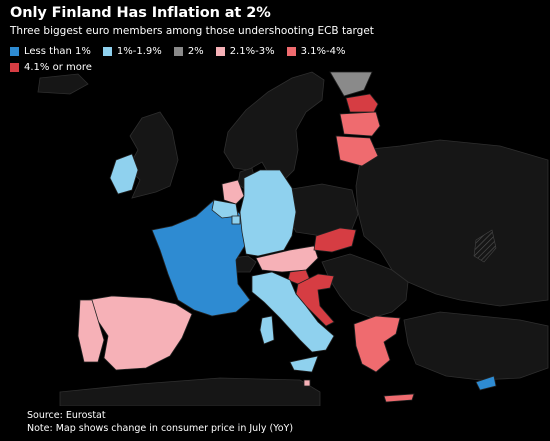 This screenshot has height=441, width=550. What do you see at coordinates (252, 51) in the screenshot?
I see `legend-label: 2.1%-3%` at bounding box center [252, 51].